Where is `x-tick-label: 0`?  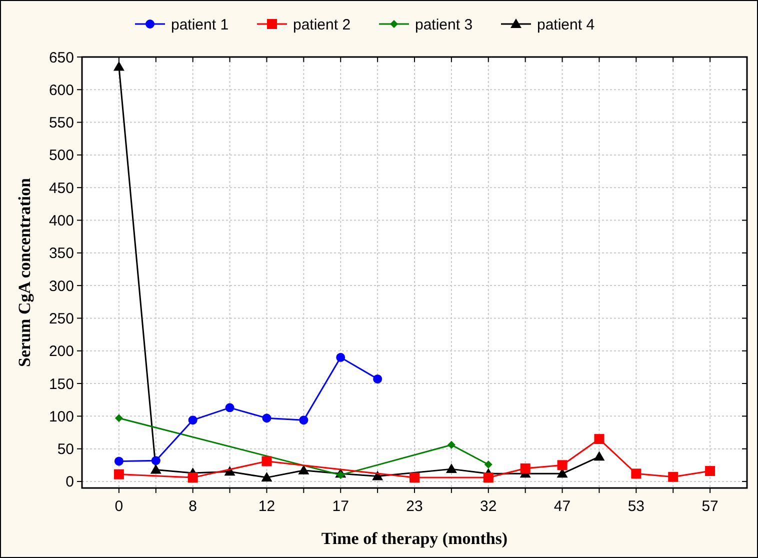
x-tick-label: 0 is located at coordinates (119, 506).